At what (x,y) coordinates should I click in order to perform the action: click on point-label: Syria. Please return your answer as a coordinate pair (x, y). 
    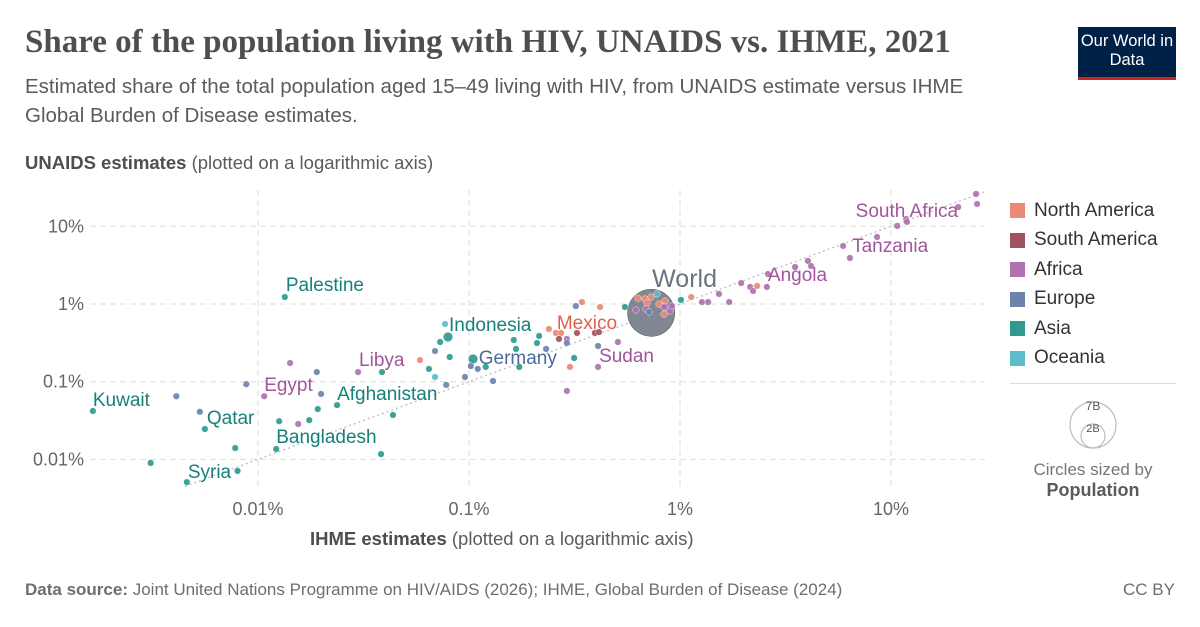
    Looking at the image, I should click on (210, 472).